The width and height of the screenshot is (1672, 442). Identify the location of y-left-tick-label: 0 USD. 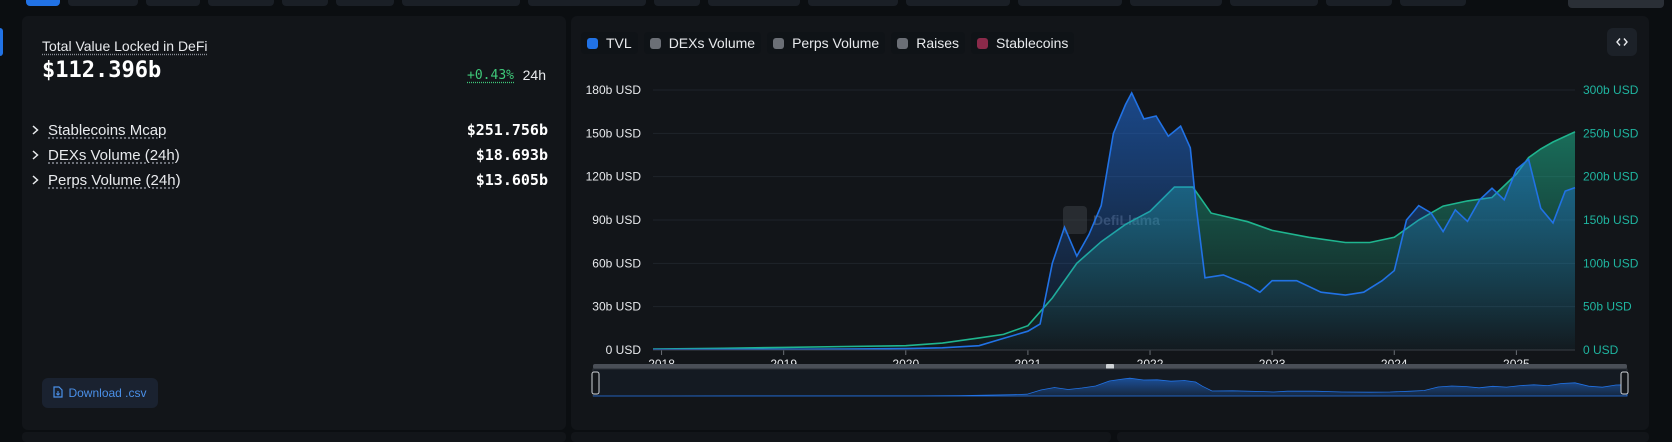
(624, 350).